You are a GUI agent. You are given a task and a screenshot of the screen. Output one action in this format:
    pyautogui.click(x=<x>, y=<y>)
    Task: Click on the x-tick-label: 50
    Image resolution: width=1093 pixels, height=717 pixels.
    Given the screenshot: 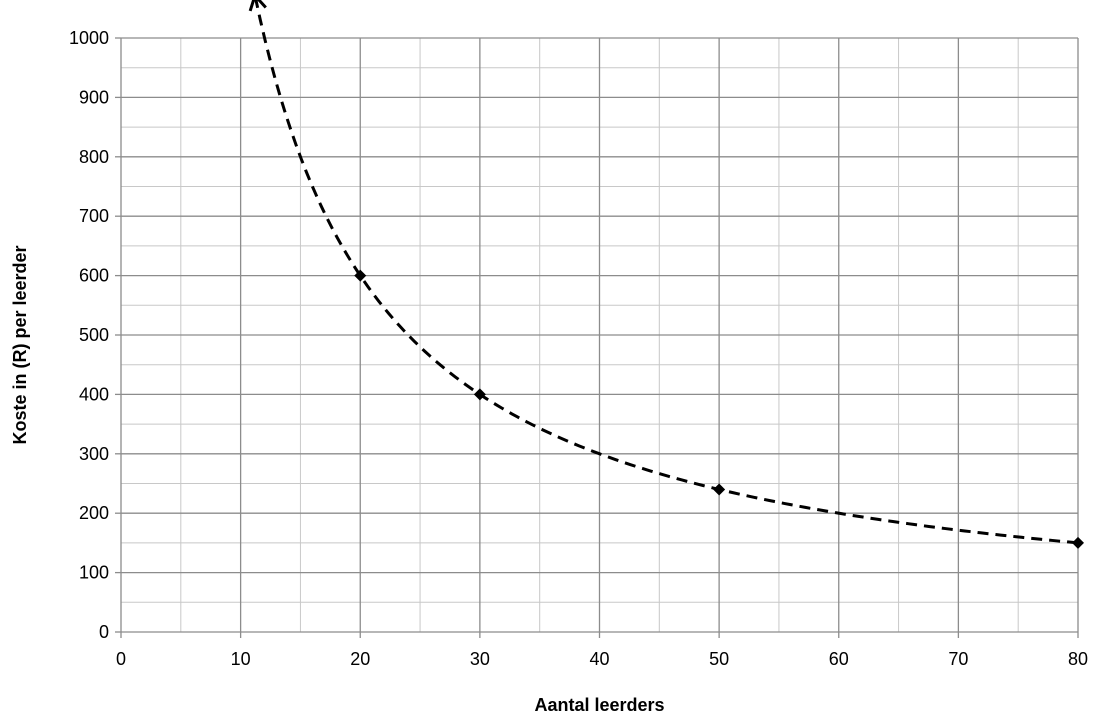 What is the action you would take?
    pyautogui.click(x=719, y=659)
    